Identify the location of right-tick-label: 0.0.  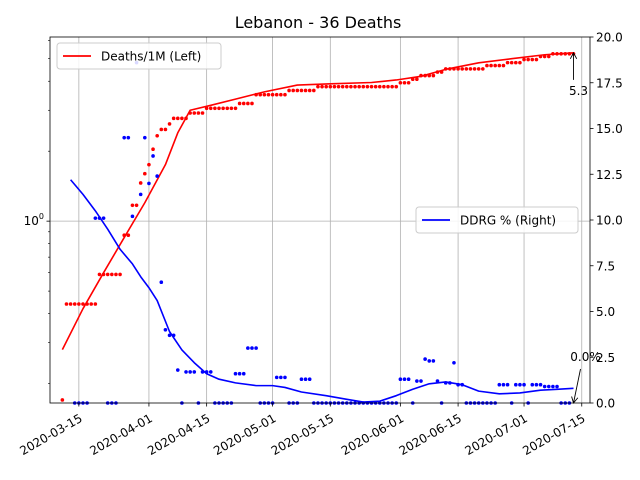
(605, 404).